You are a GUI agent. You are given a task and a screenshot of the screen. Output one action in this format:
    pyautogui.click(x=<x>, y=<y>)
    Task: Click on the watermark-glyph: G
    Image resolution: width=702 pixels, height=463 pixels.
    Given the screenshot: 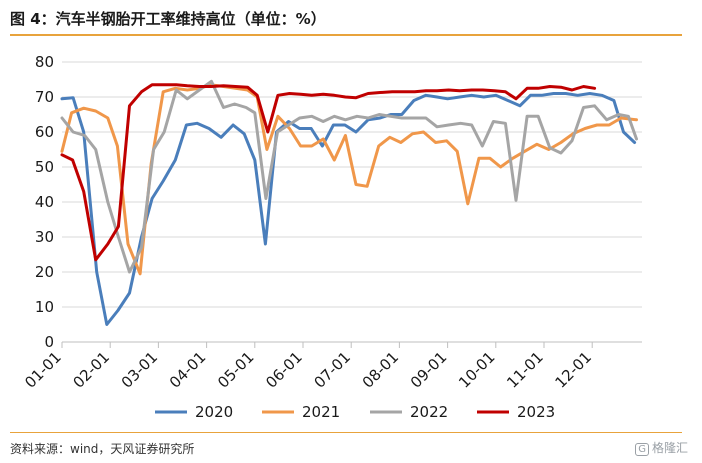 What is the action you would take?
    pyautogui.click(x=642, y=449)
    